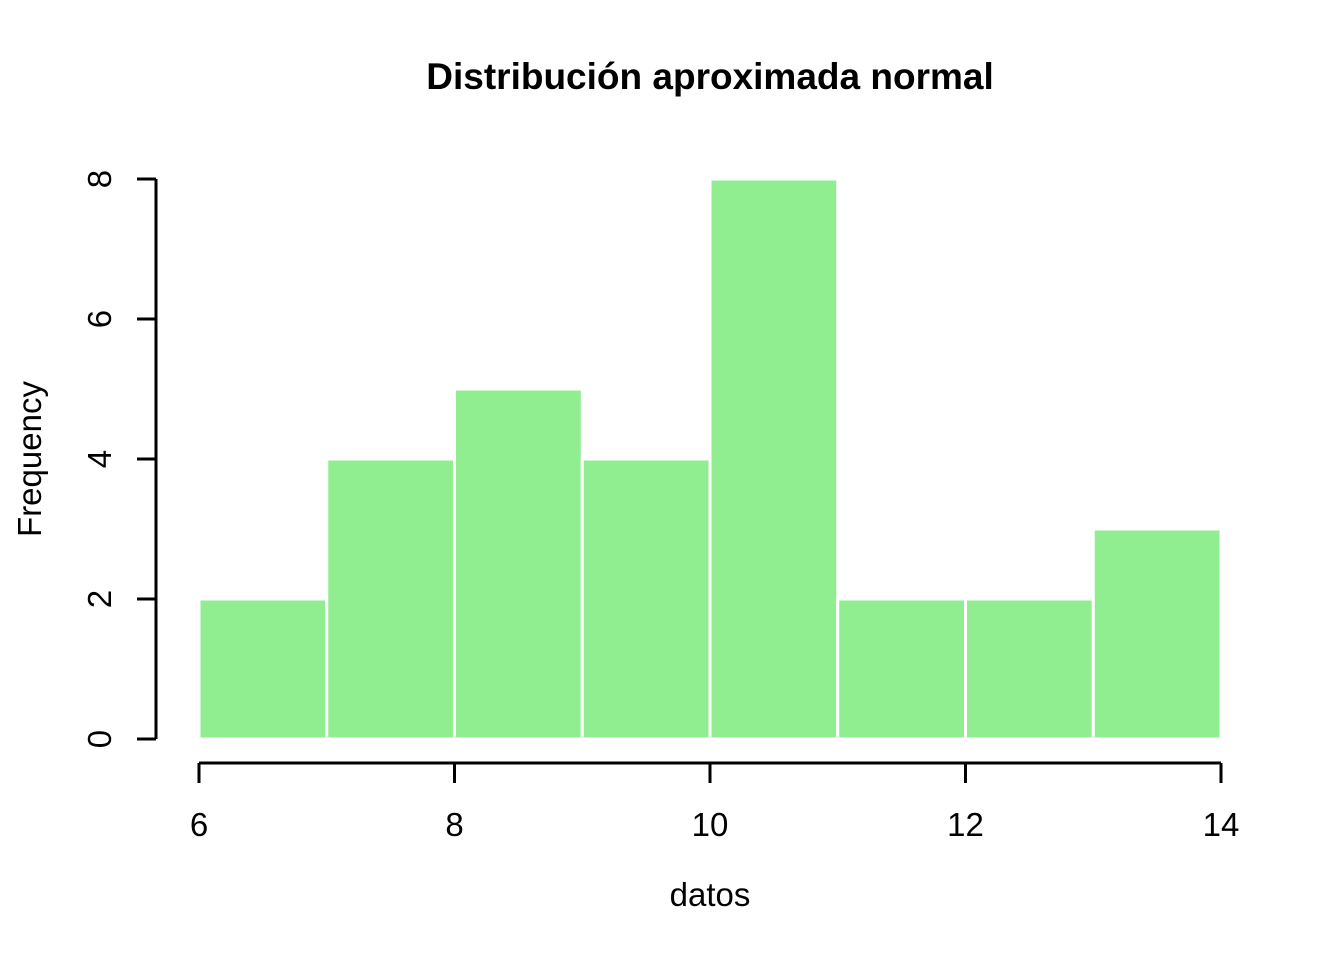 The height and width of the screenshot is (960, 1344). What do you see at coordinates (710, 76) in the screenshot?
I see `chart-title: Distribución aproximada normal` at bounding box center [710, 76].